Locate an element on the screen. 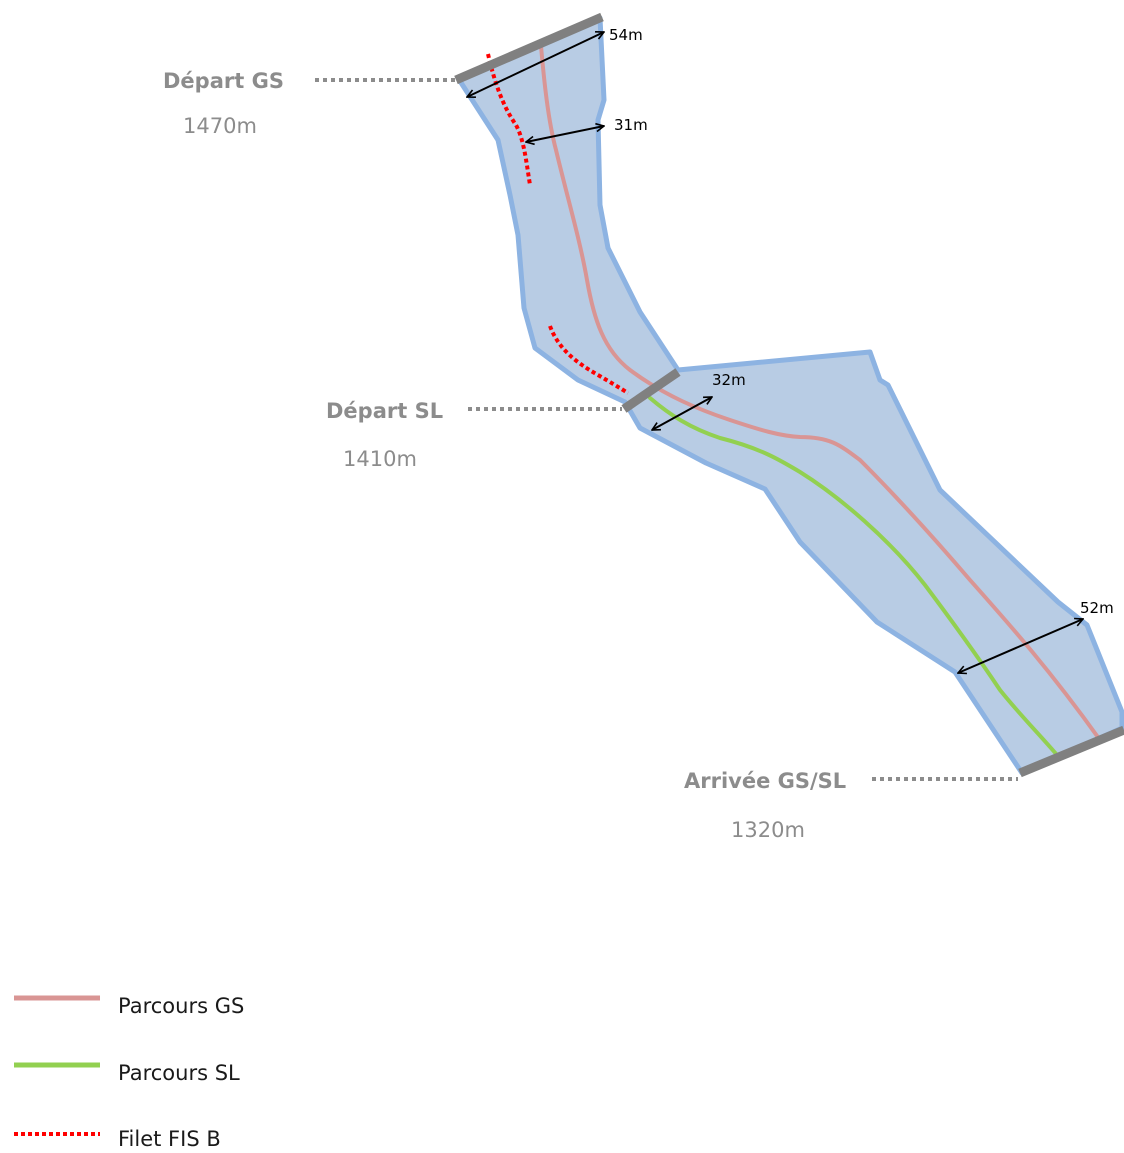 The width and height of the screenshot is (1124, 1153). legend-net-label: Filet FIS B is located at coordinates (169, 1139).